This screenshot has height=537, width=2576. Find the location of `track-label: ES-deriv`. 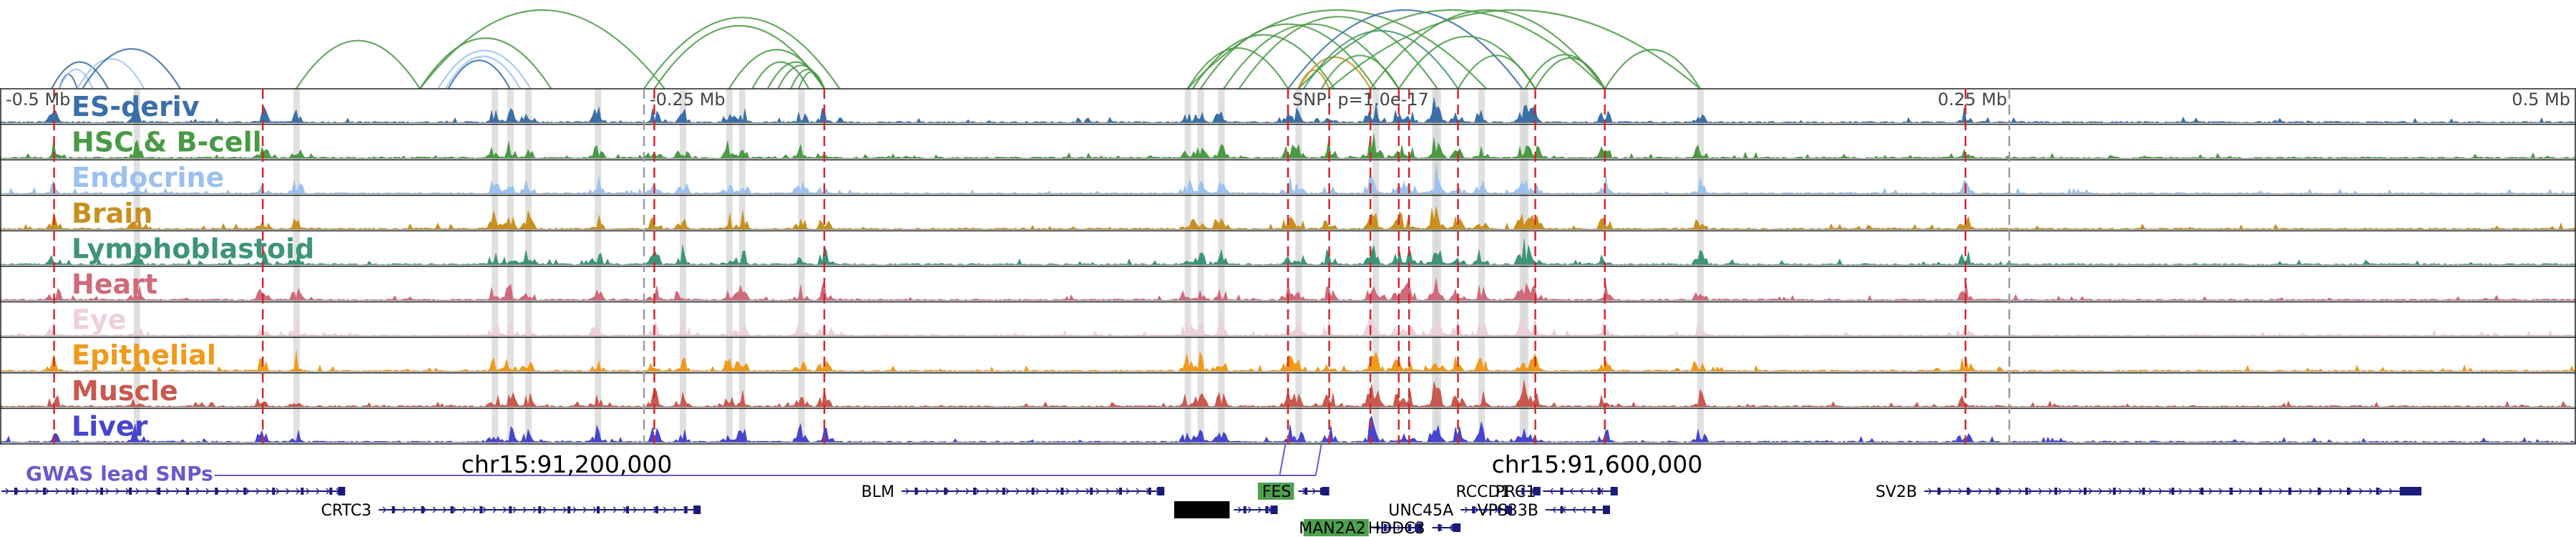

track-label: ES-deriv is located at coordinates (136, 106).